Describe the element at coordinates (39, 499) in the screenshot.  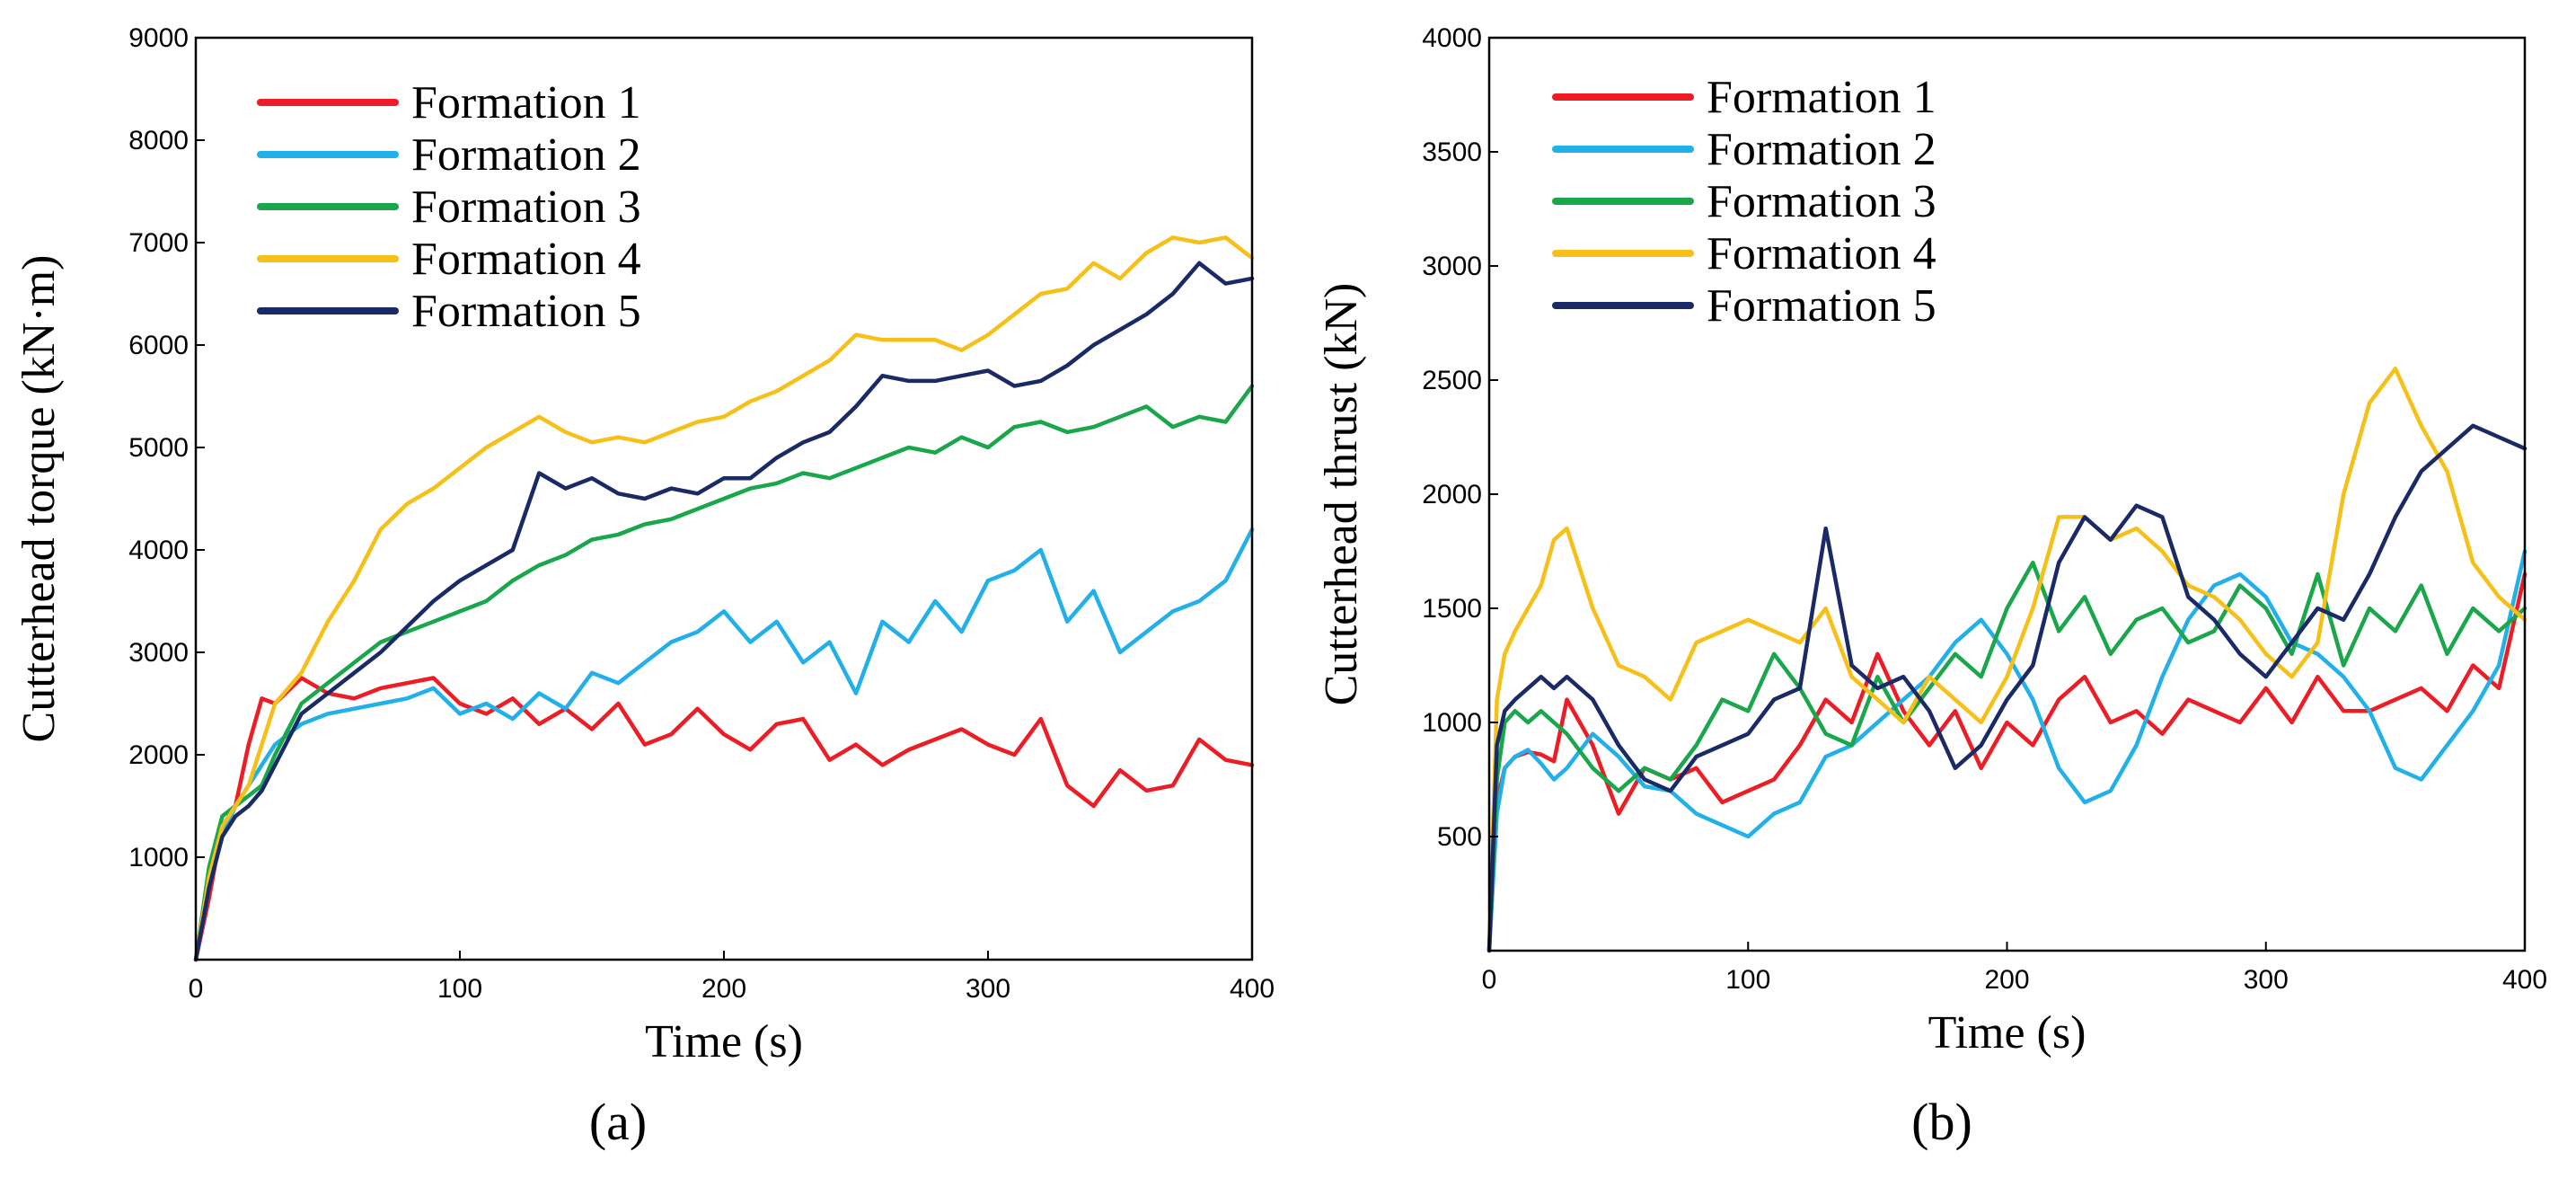
I see `y-axis-title: Cutterhead torque (kN·m)` at that location.